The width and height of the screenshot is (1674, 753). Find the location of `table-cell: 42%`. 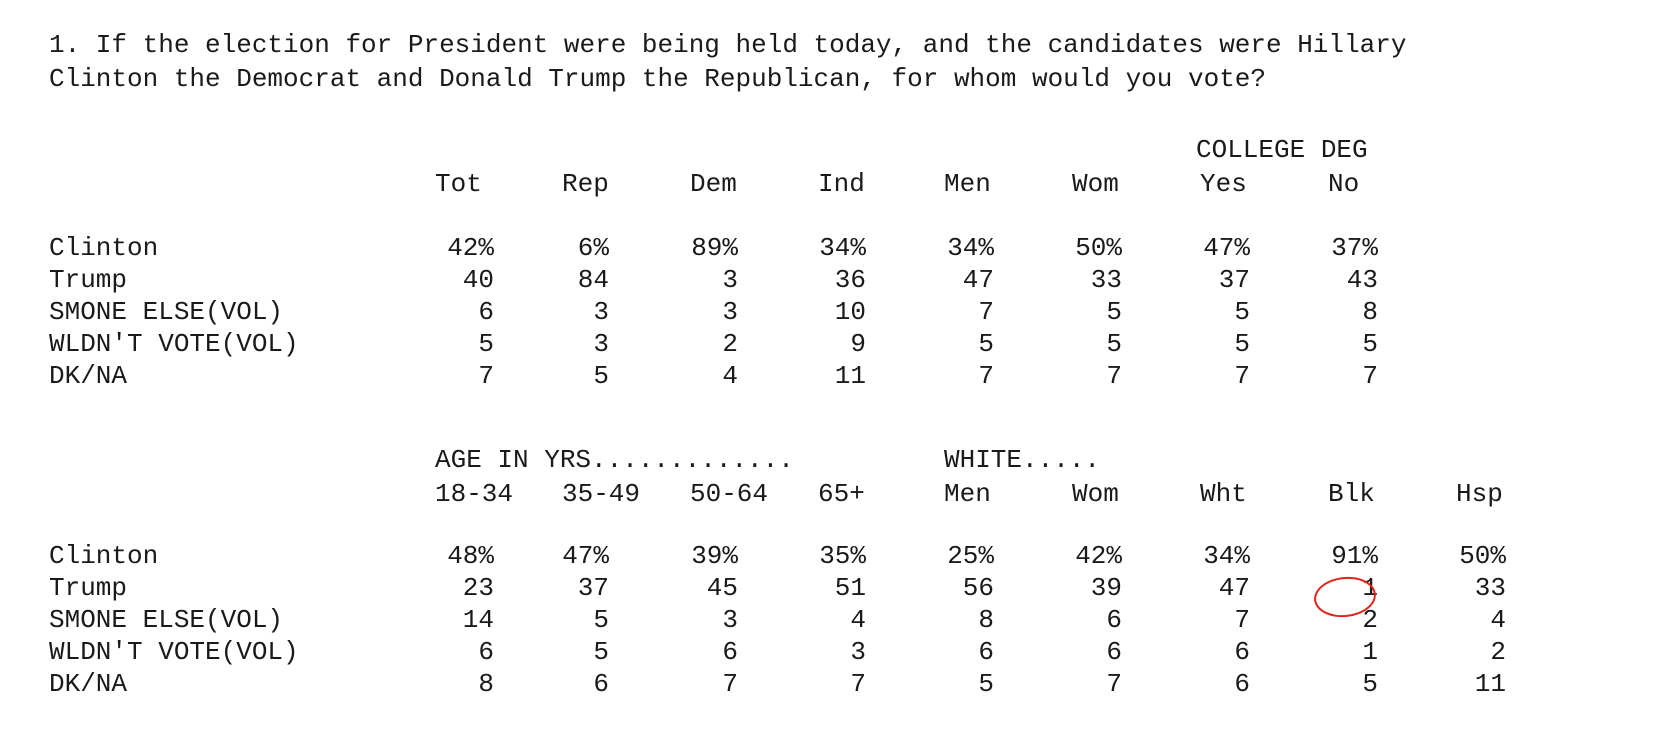

table-cell: 42% is located at coordinates (1098, 556).